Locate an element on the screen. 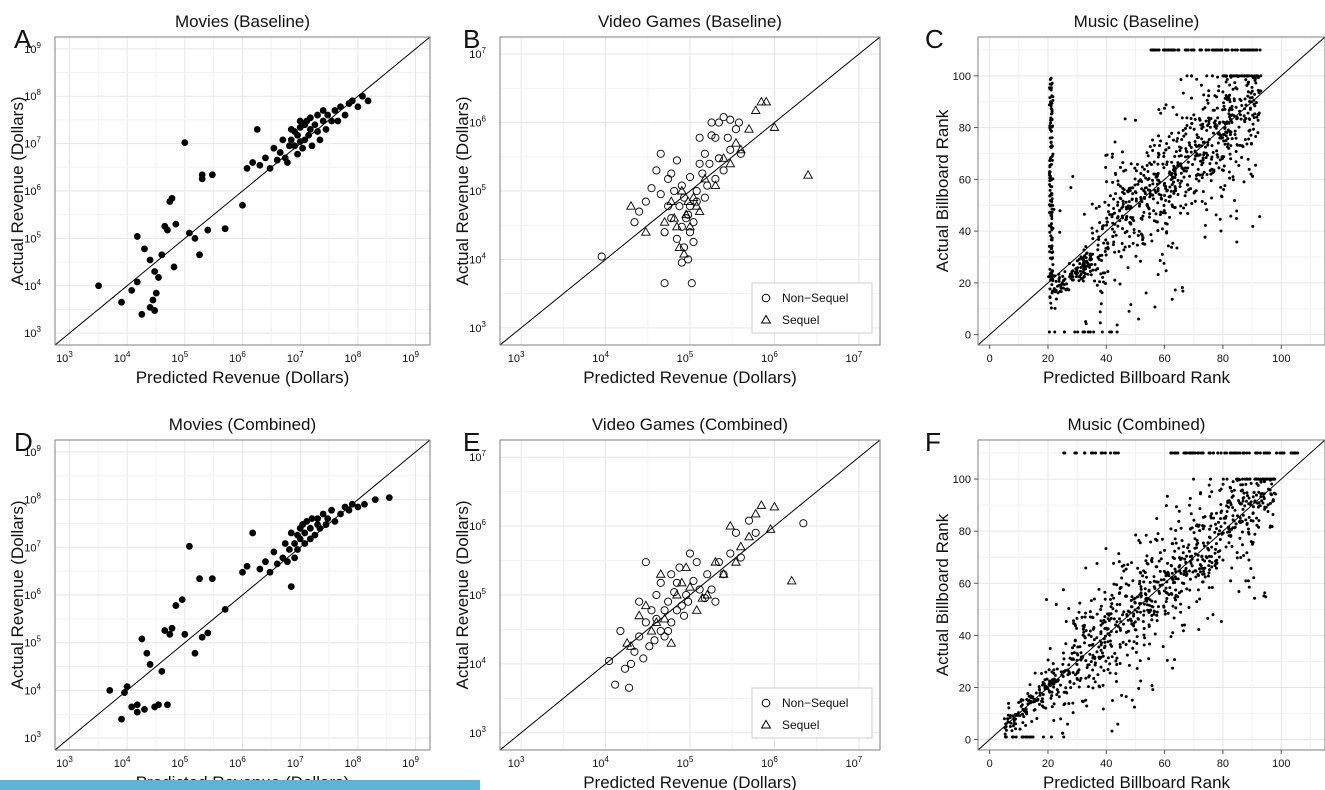 The image size is (1325, 790). y-tick-exponent: 5 is located at coordinates (484, 187).